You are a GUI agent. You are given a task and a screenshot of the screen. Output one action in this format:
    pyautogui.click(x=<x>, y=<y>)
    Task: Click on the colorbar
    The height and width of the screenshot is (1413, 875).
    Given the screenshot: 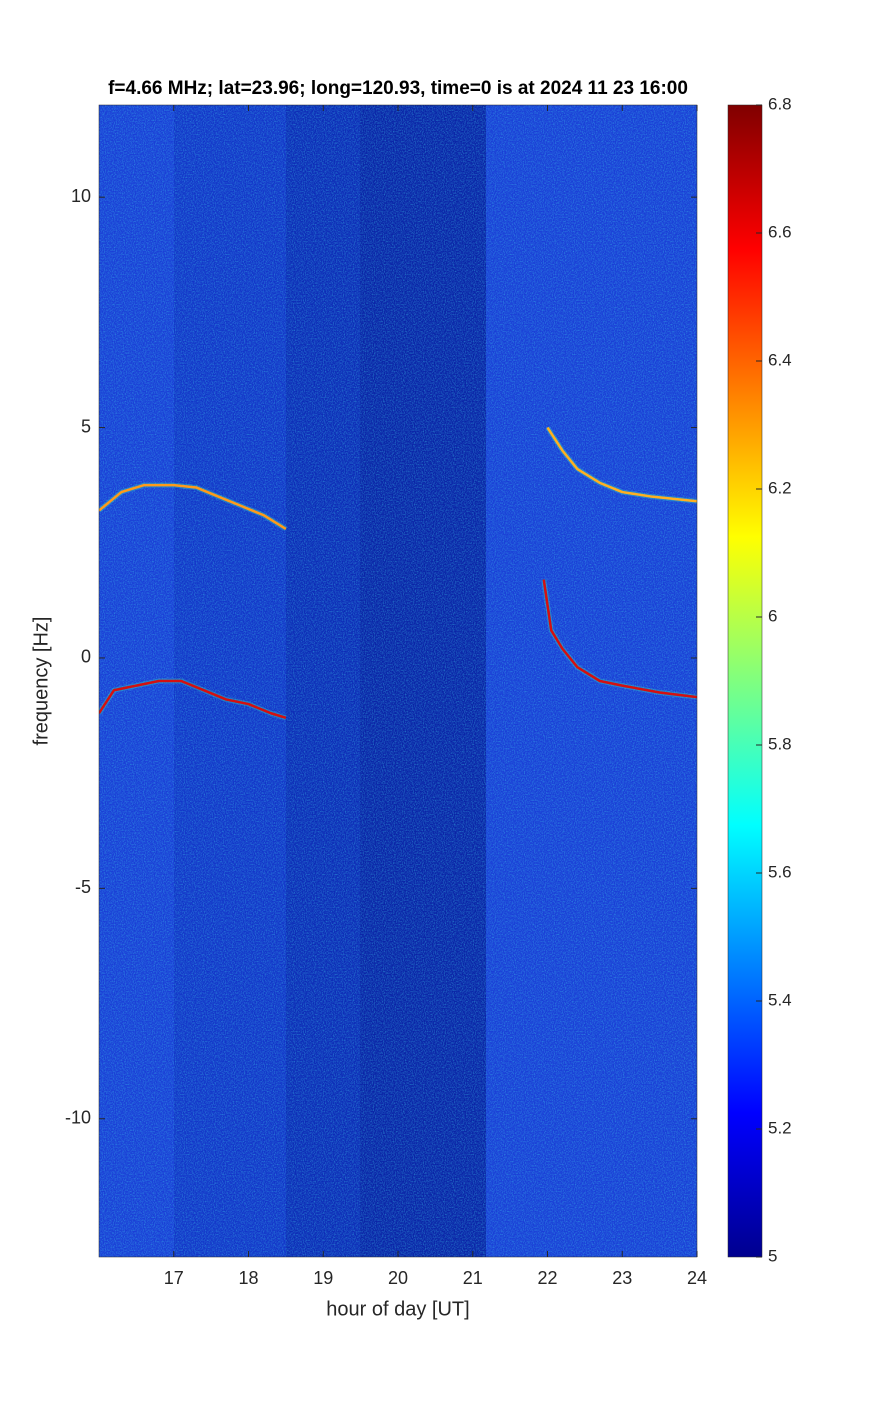 What is the action you would take?
    pyautogui.click(x=745, y=681)
    